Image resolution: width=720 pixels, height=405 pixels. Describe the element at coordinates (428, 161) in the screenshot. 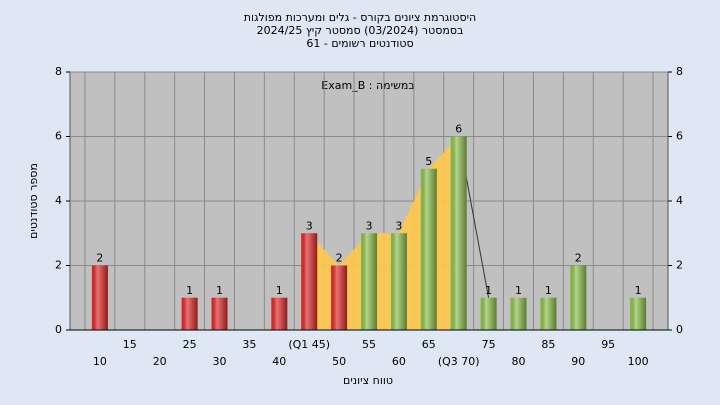

I see `value-label: 5` at that location.